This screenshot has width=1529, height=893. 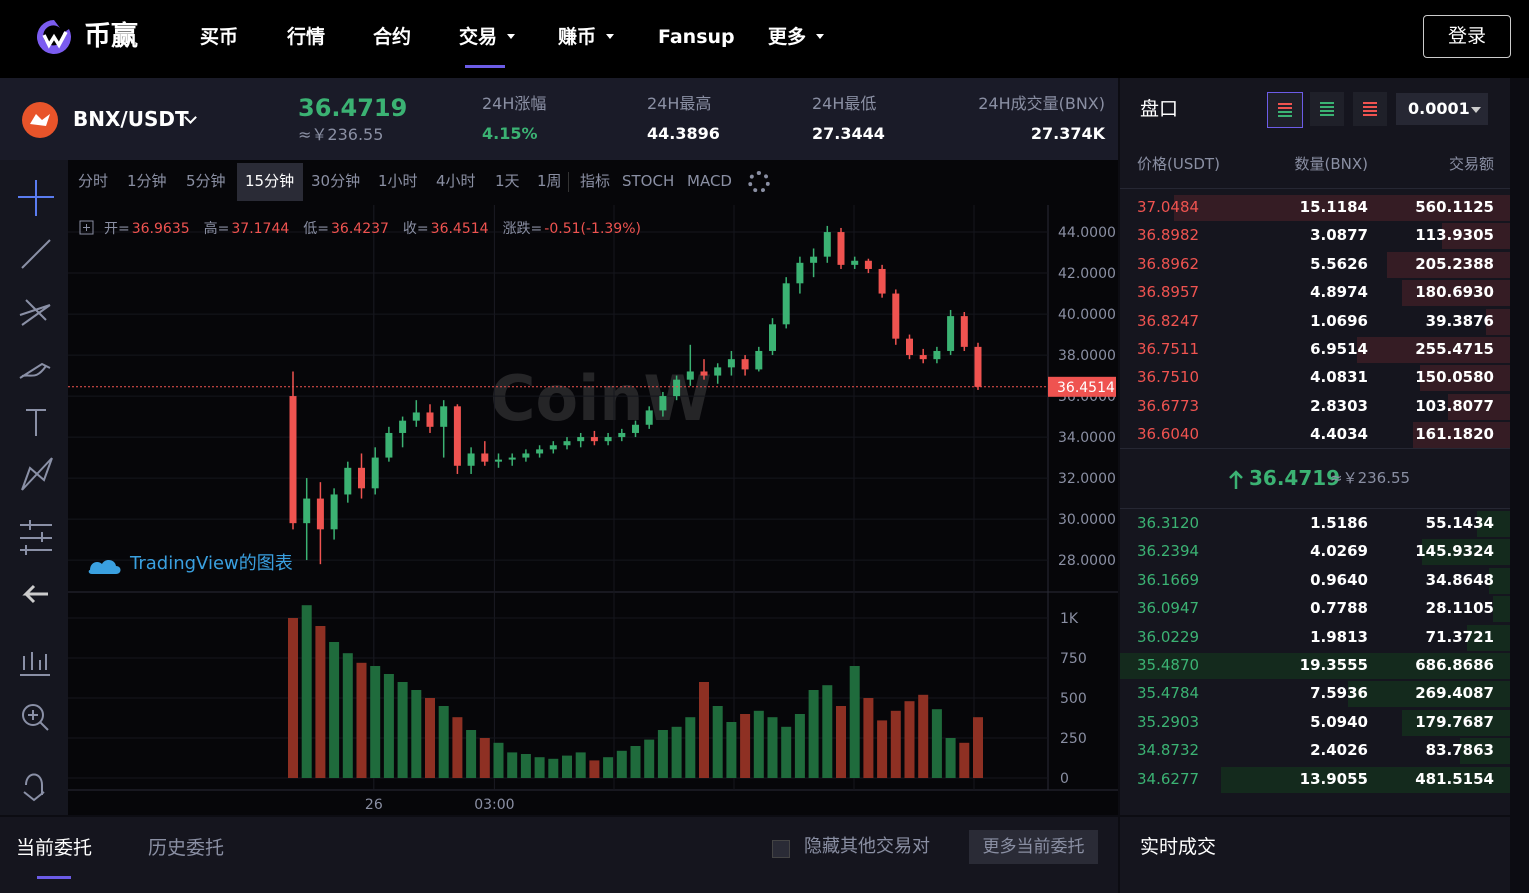 I want to click on row-price: 34.6277, so click(x=1168, y=778).